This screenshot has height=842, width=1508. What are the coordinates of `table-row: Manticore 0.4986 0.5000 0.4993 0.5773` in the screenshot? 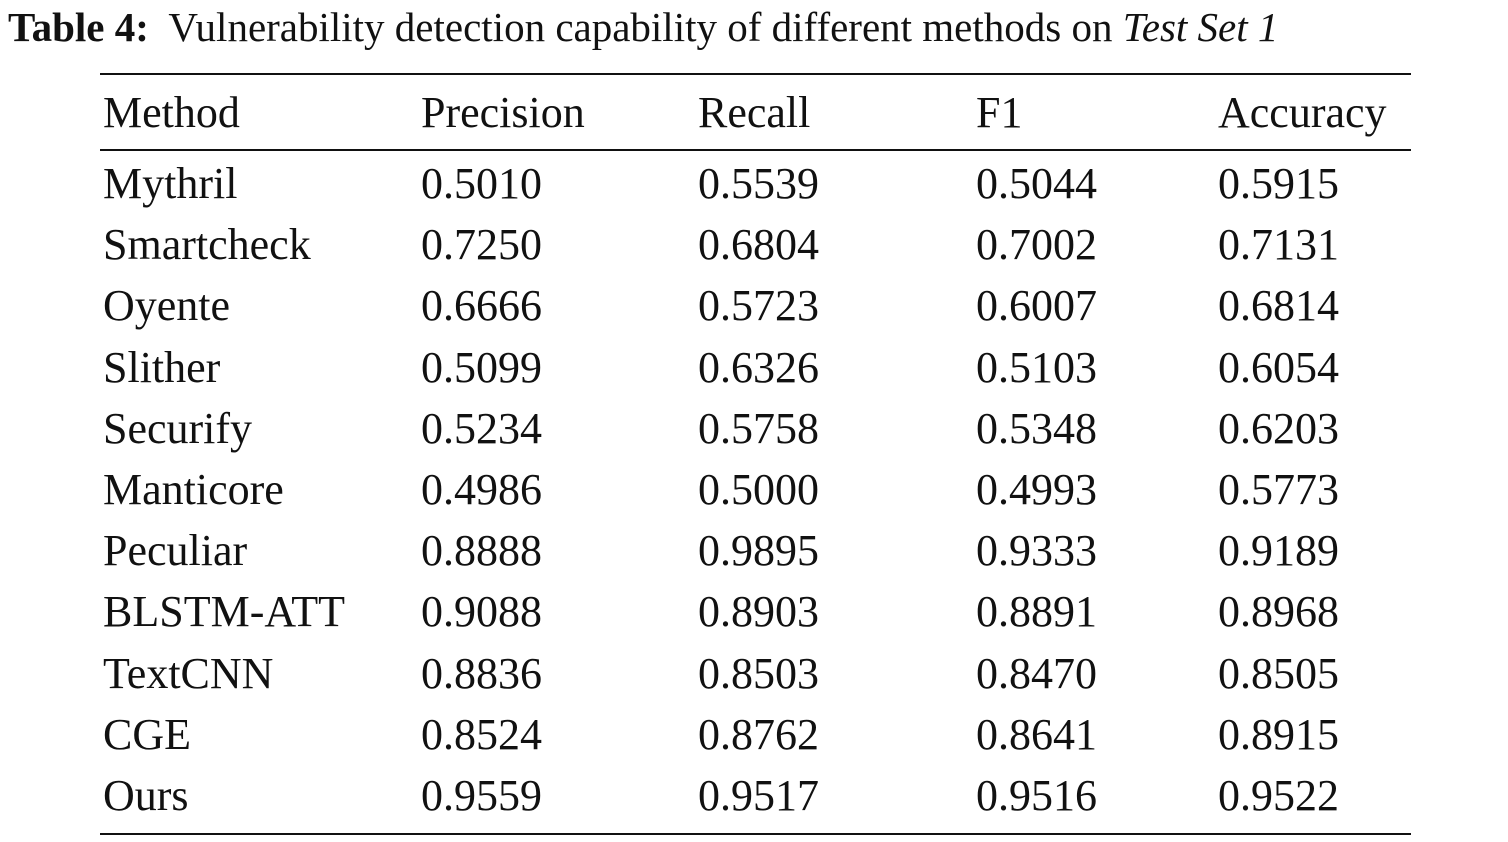 It's located at (755, 489).